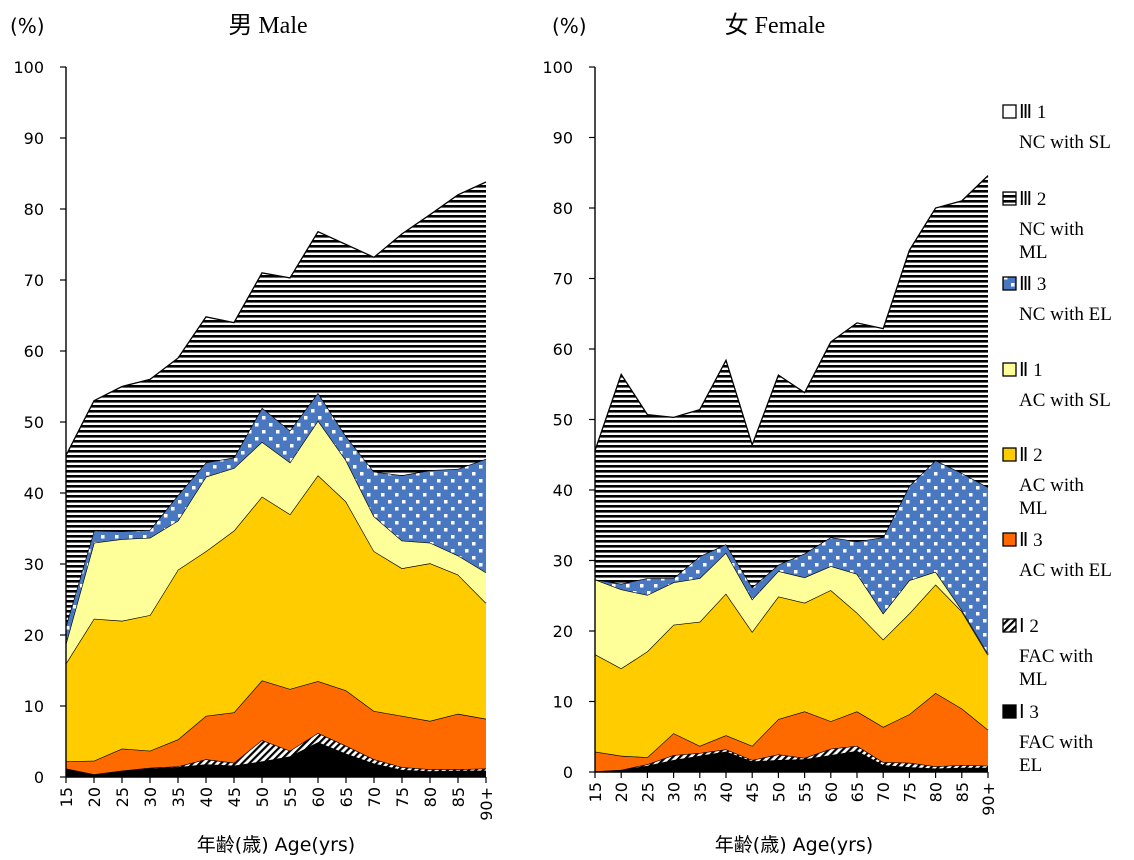 The image size is (1134, 860). What do you see at coordinates (1065, 142) in the screenshot?
I see `legend-label: NC with SL` at bounding box center [1065, 142].